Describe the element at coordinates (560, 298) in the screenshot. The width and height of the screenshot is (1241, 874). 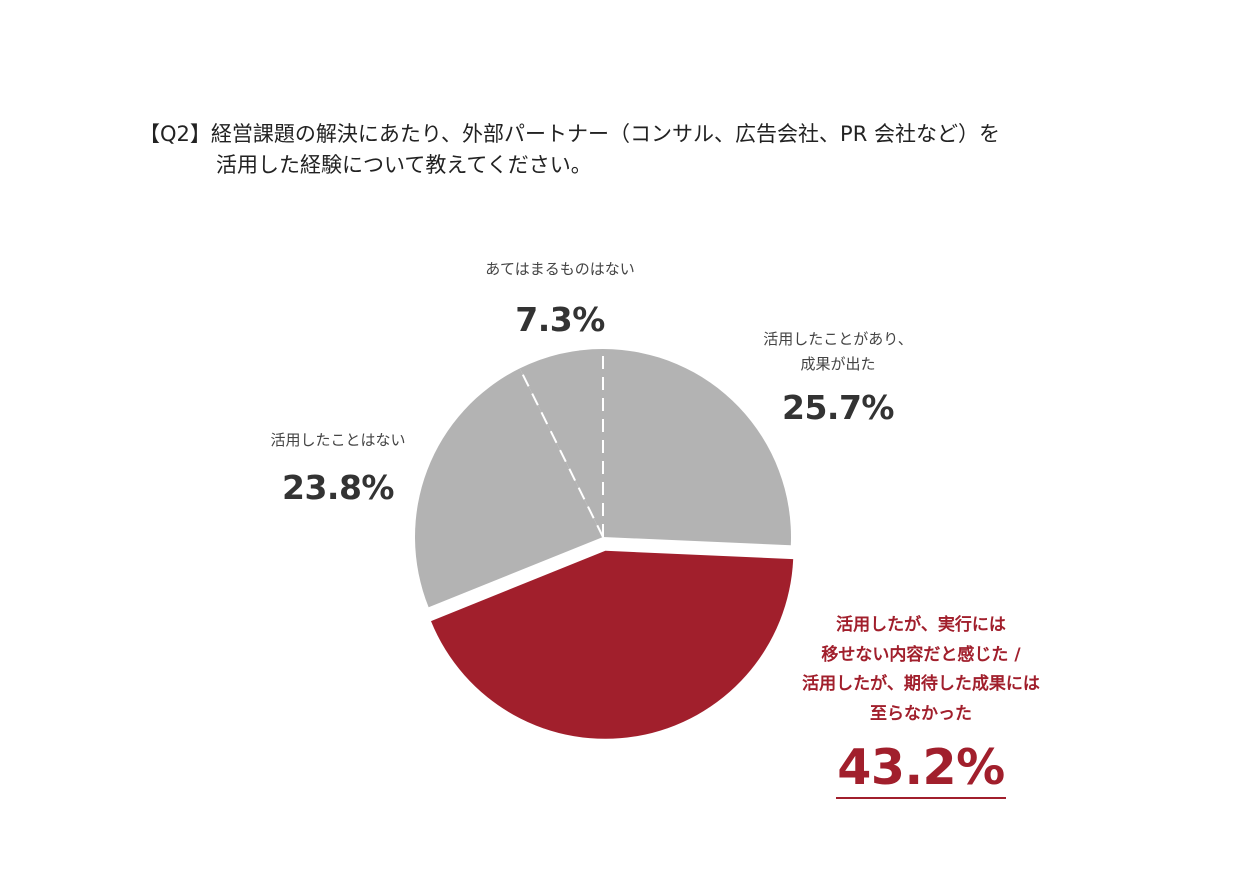
I see `label-no-applicable: あてはまるものはない 7.3%` at that location.